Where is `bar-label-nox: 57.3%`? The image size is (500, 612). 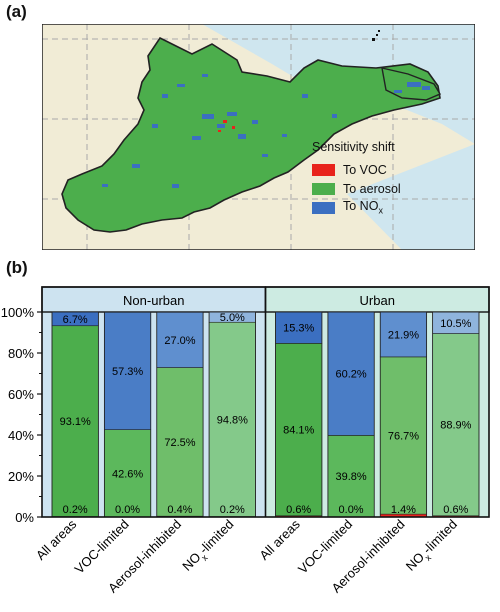 bar-label-nox: 57.3% is located at coordinates (127, 372).